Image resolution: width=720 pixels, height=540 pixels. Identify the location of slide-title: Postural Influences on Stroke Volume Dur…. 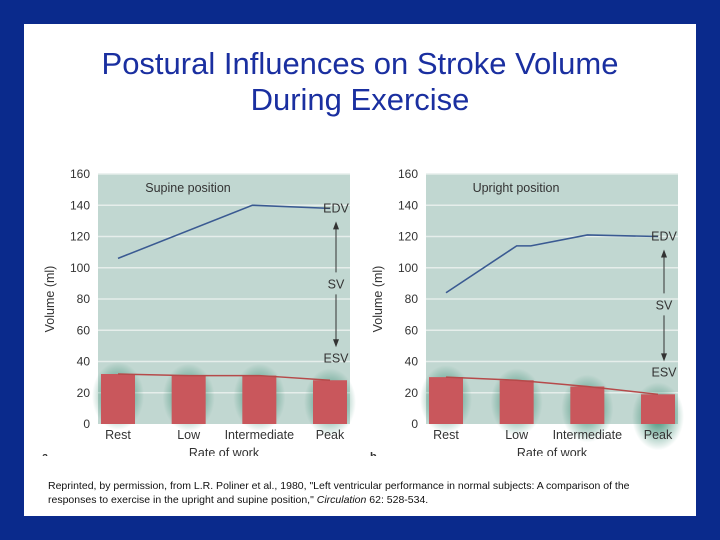
(360, 81).